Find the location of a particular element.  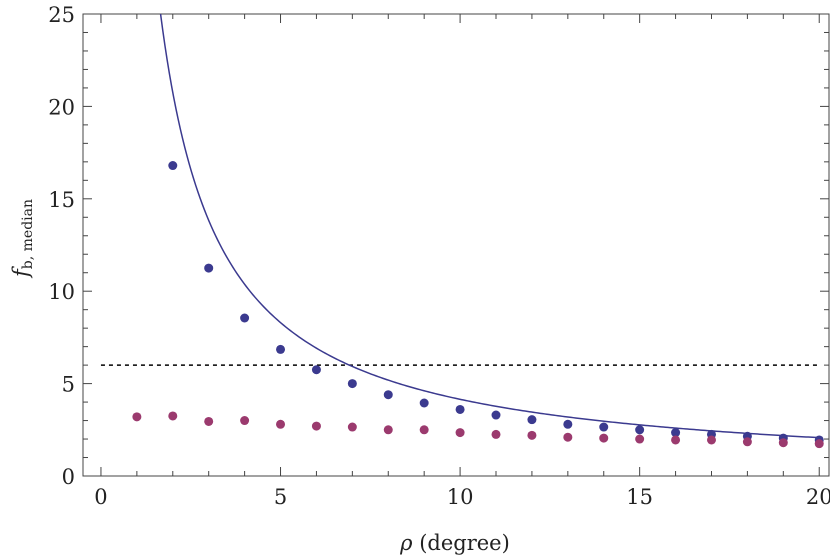

y-tick-label: 10 is located at coordinates (61, 292).